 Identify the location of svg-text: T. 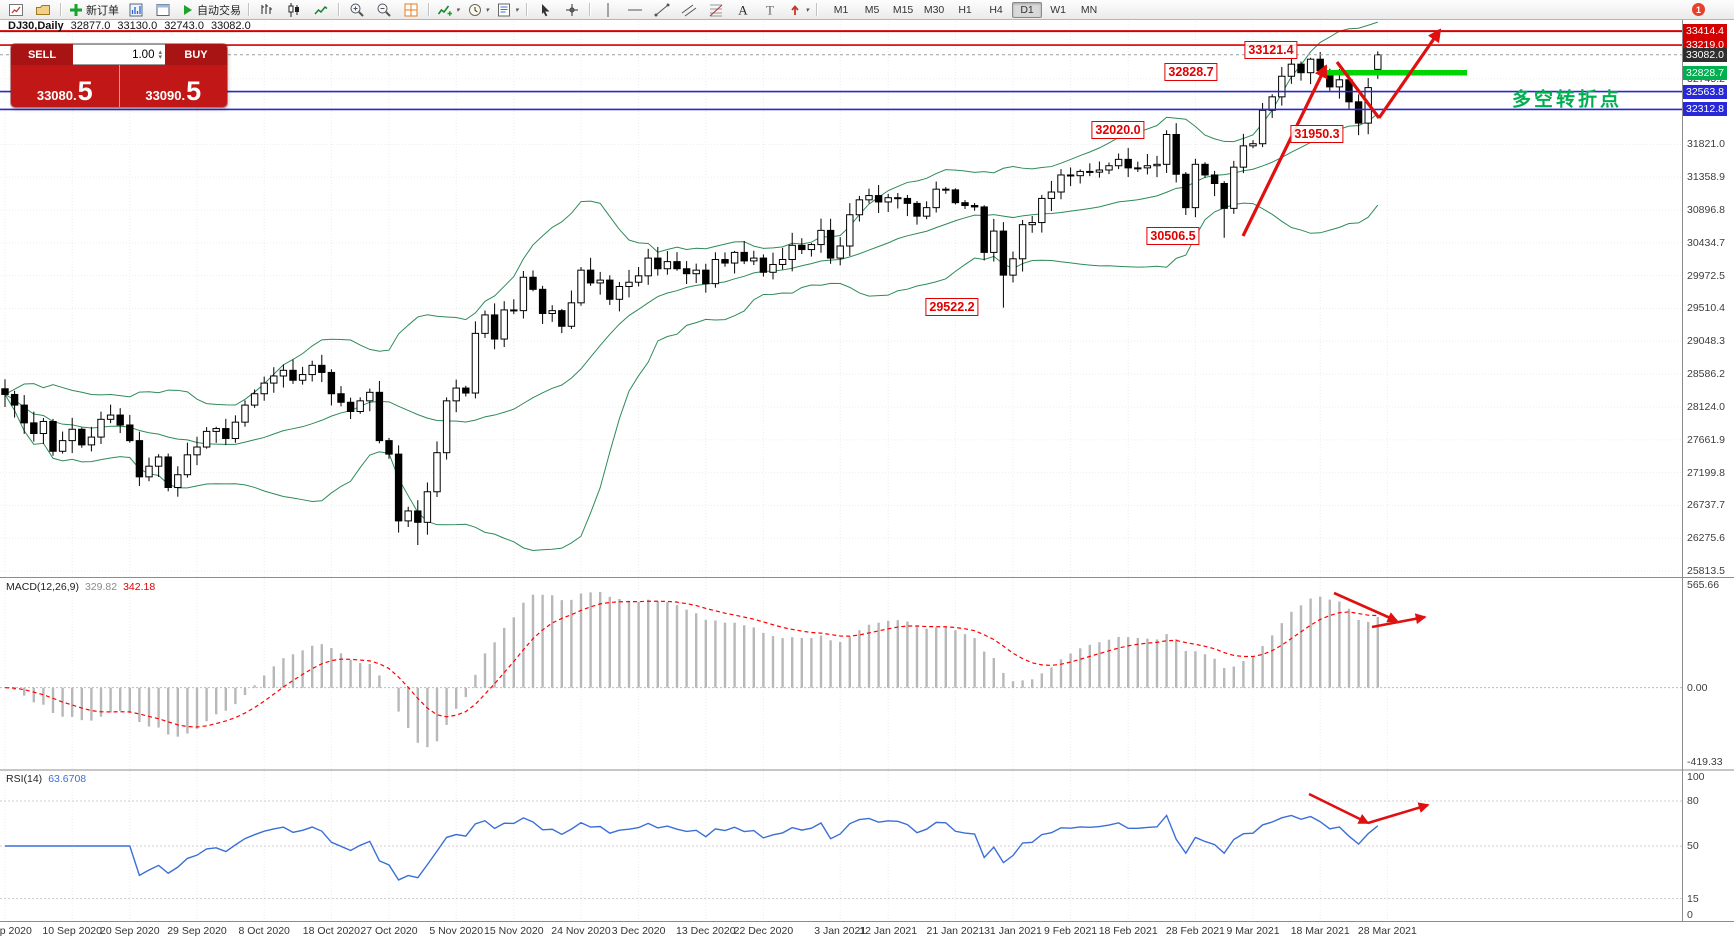
(770, 9).